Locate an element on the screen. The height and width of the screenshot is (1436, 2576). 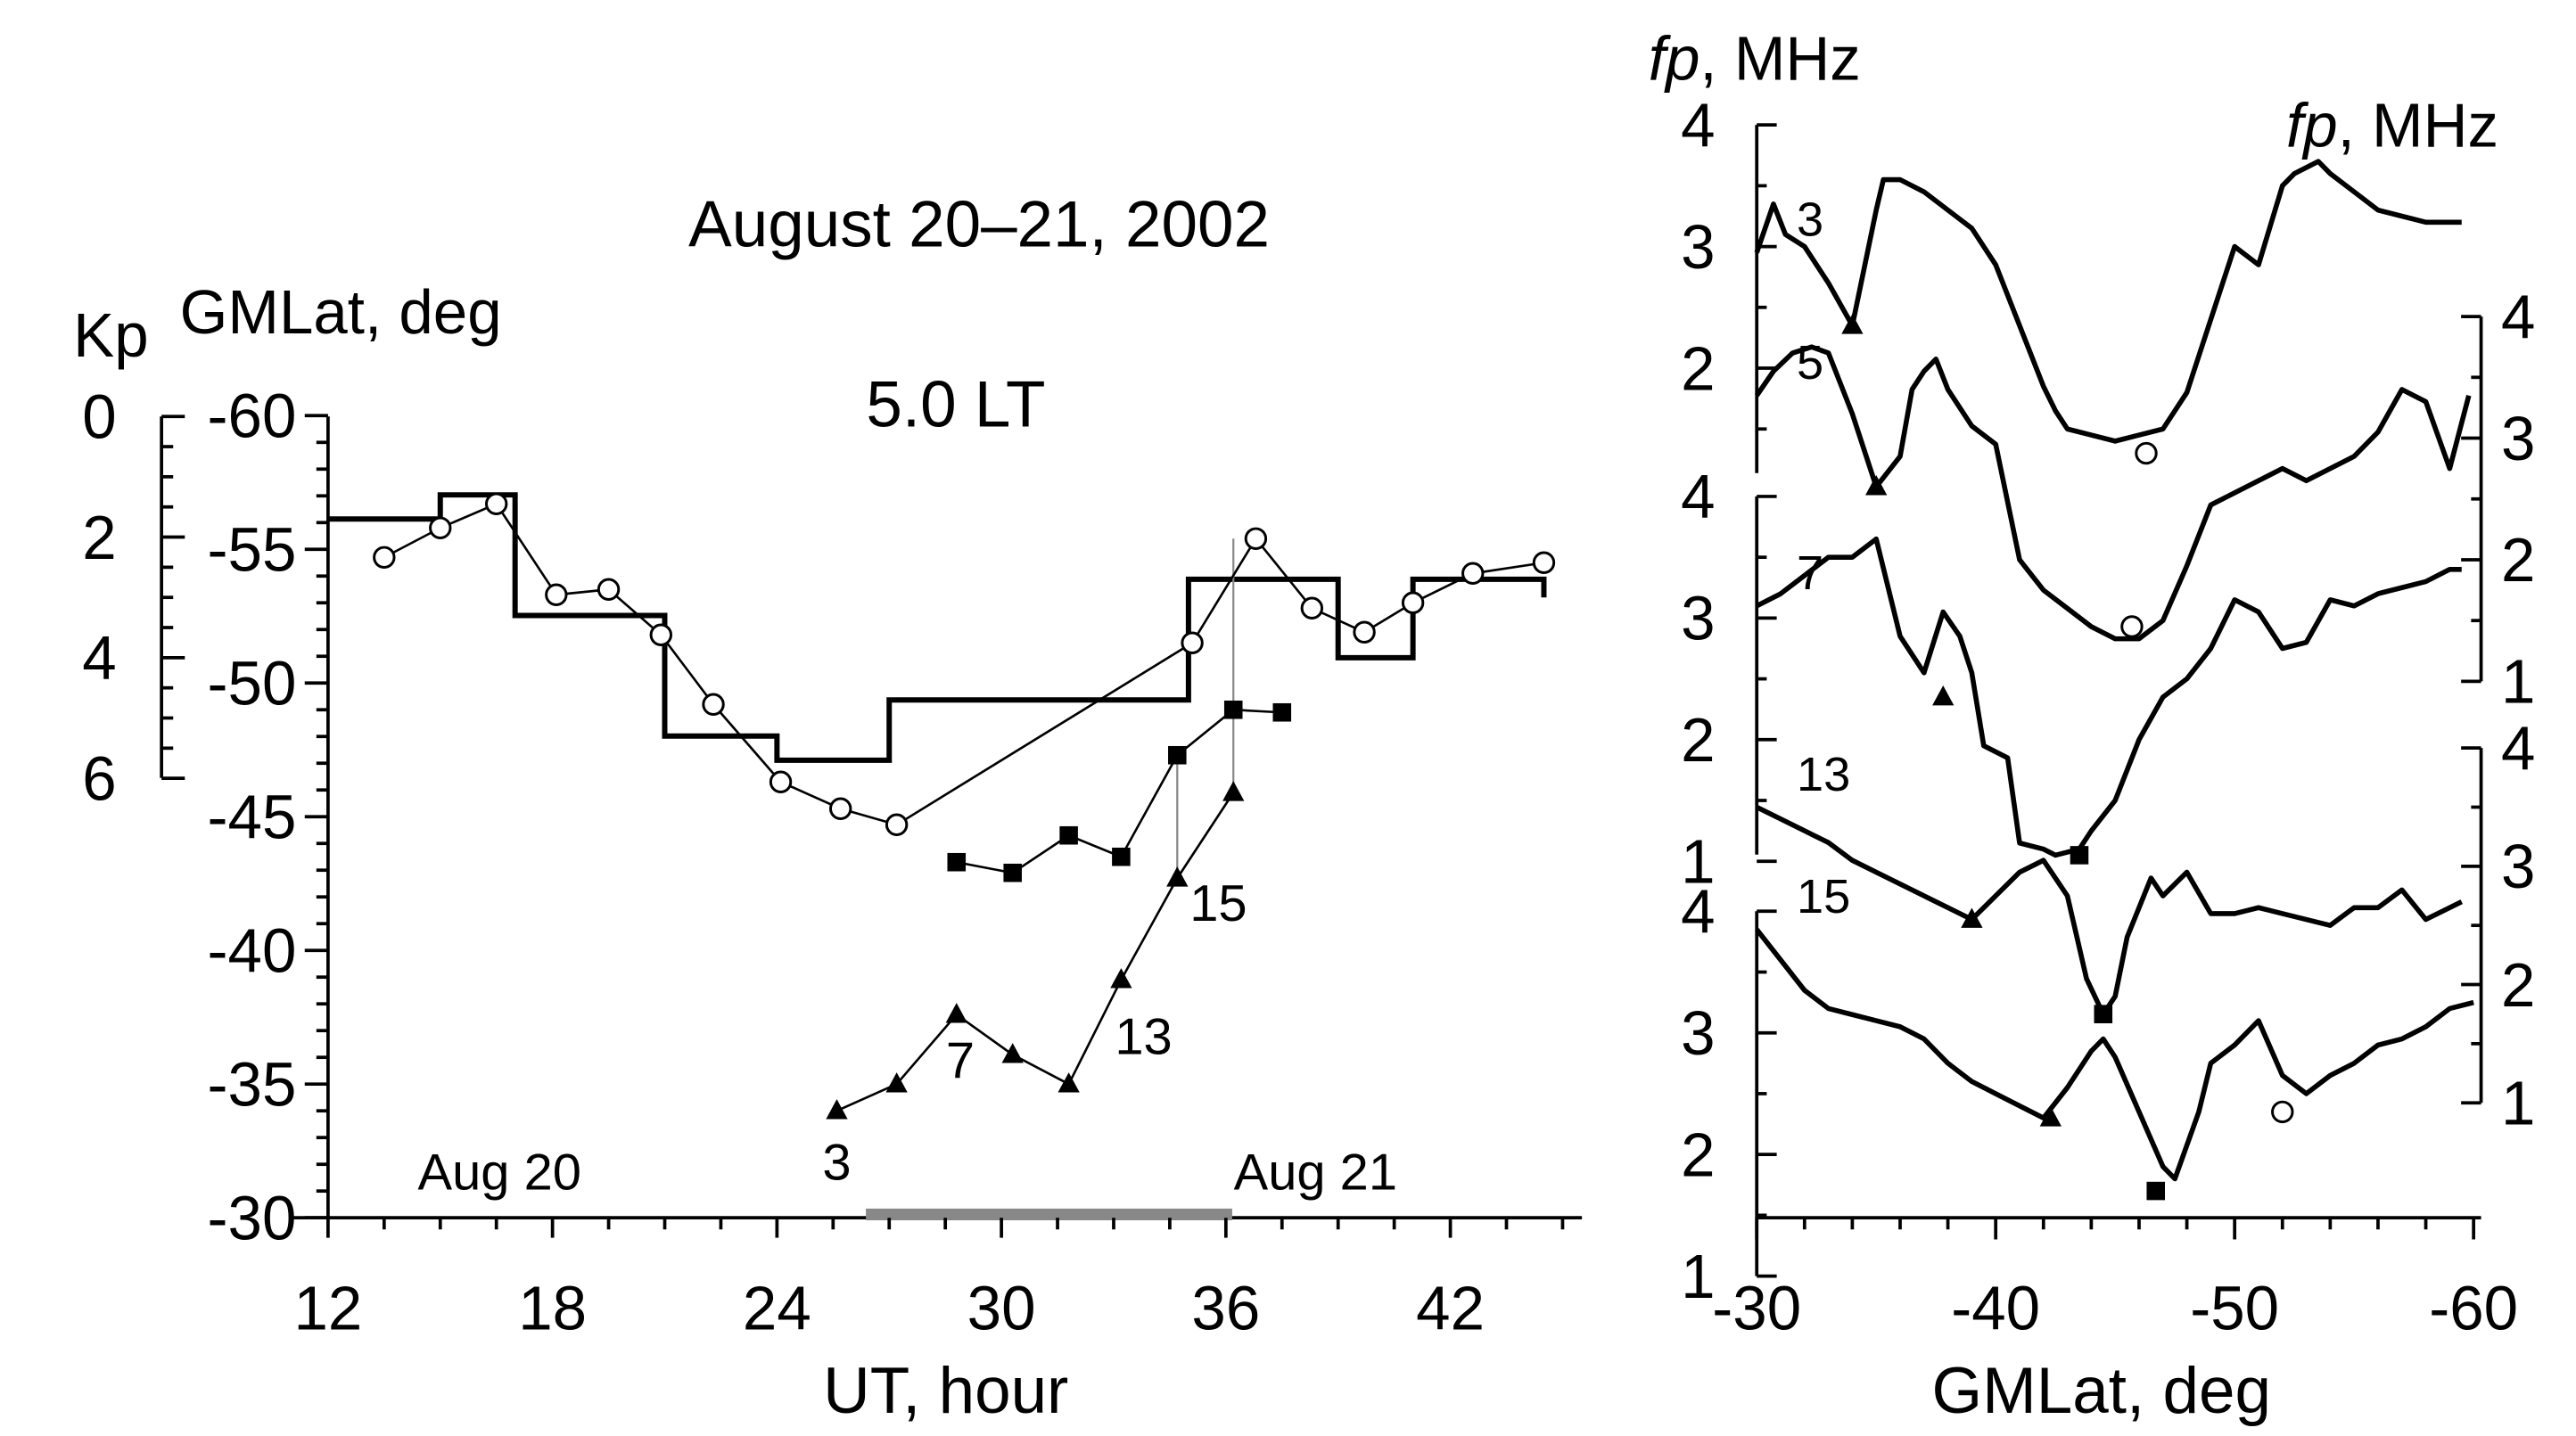
gmlat-tick-label: -60 is located at coordinates (252, 416).